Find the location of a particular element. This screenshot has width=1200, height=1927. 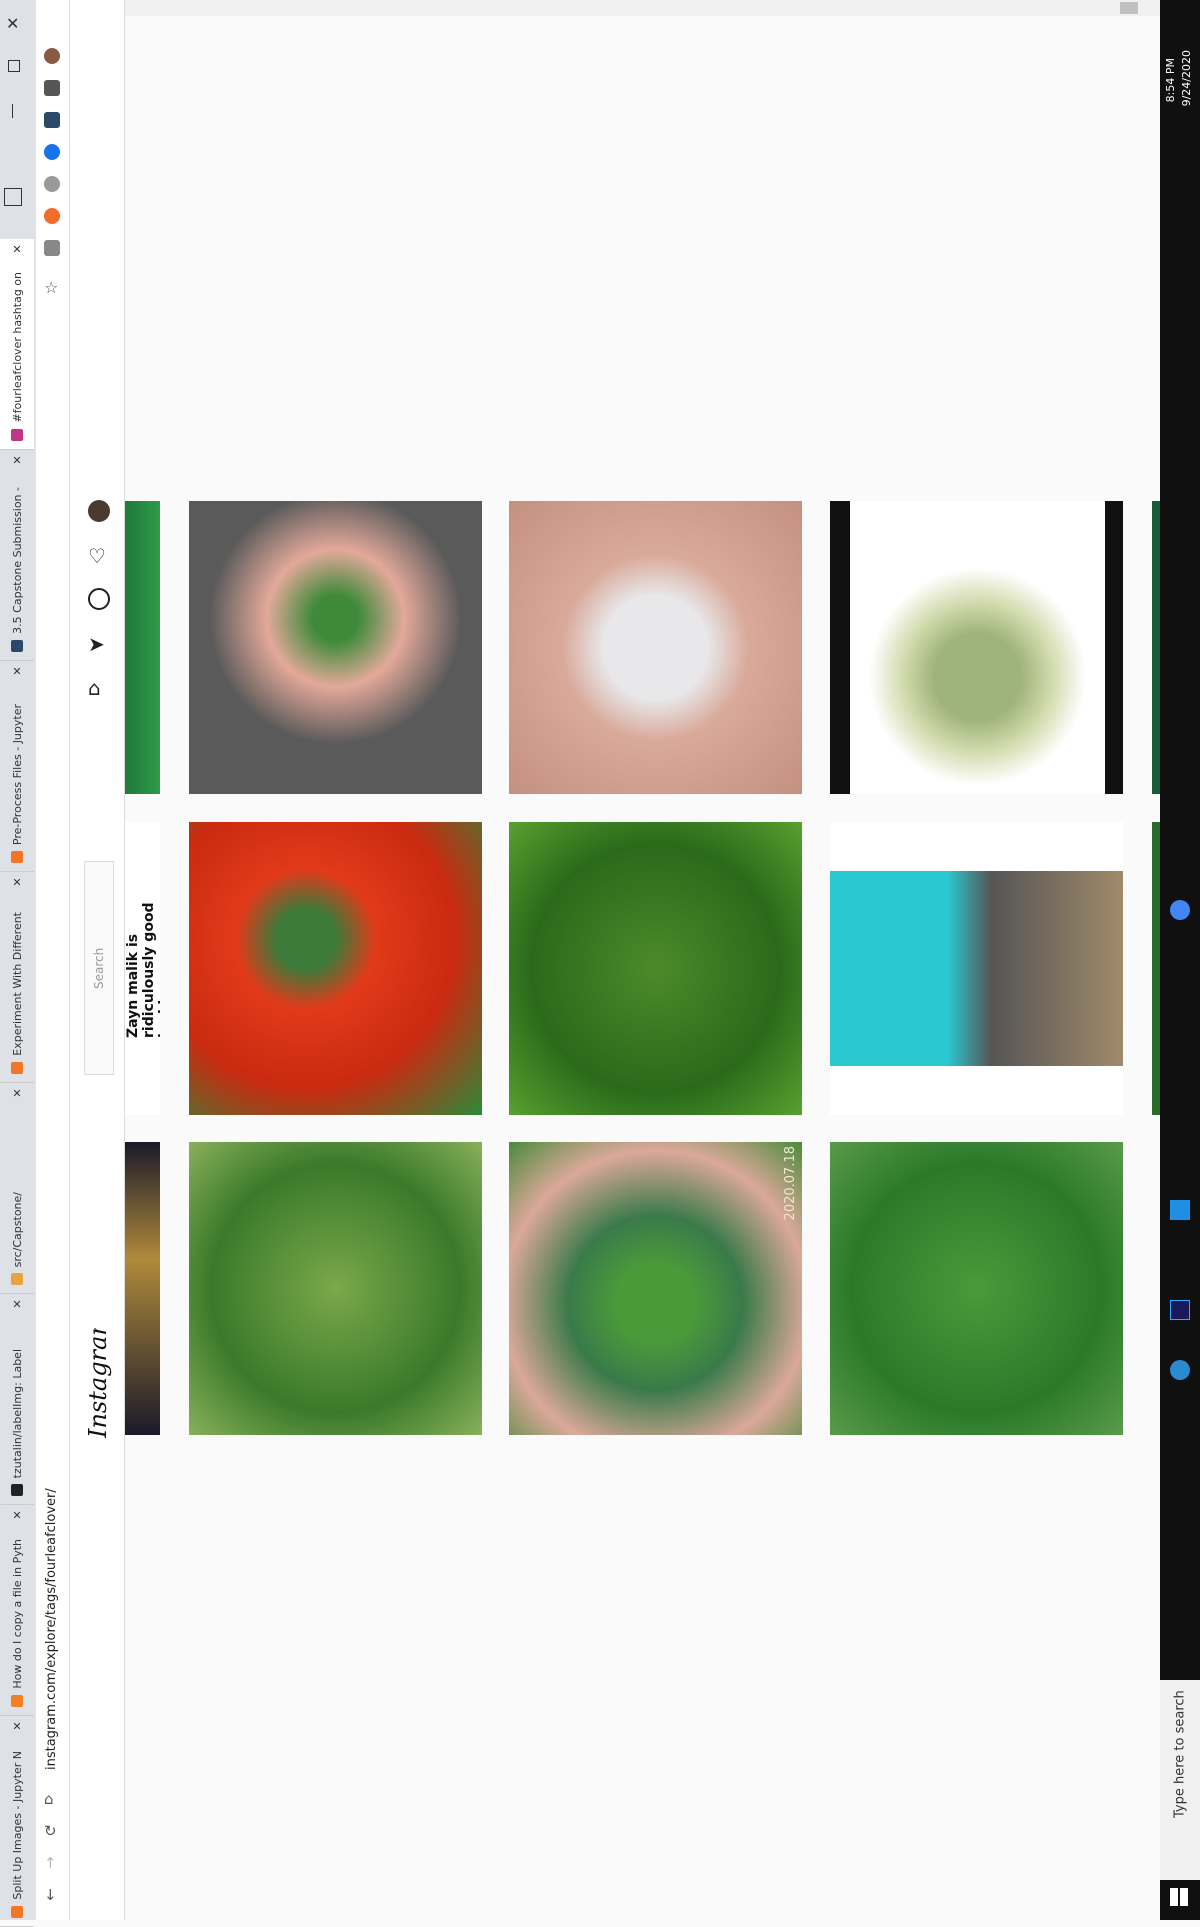

tab-title: Experiment With Different is located at coordinates (17, 984).